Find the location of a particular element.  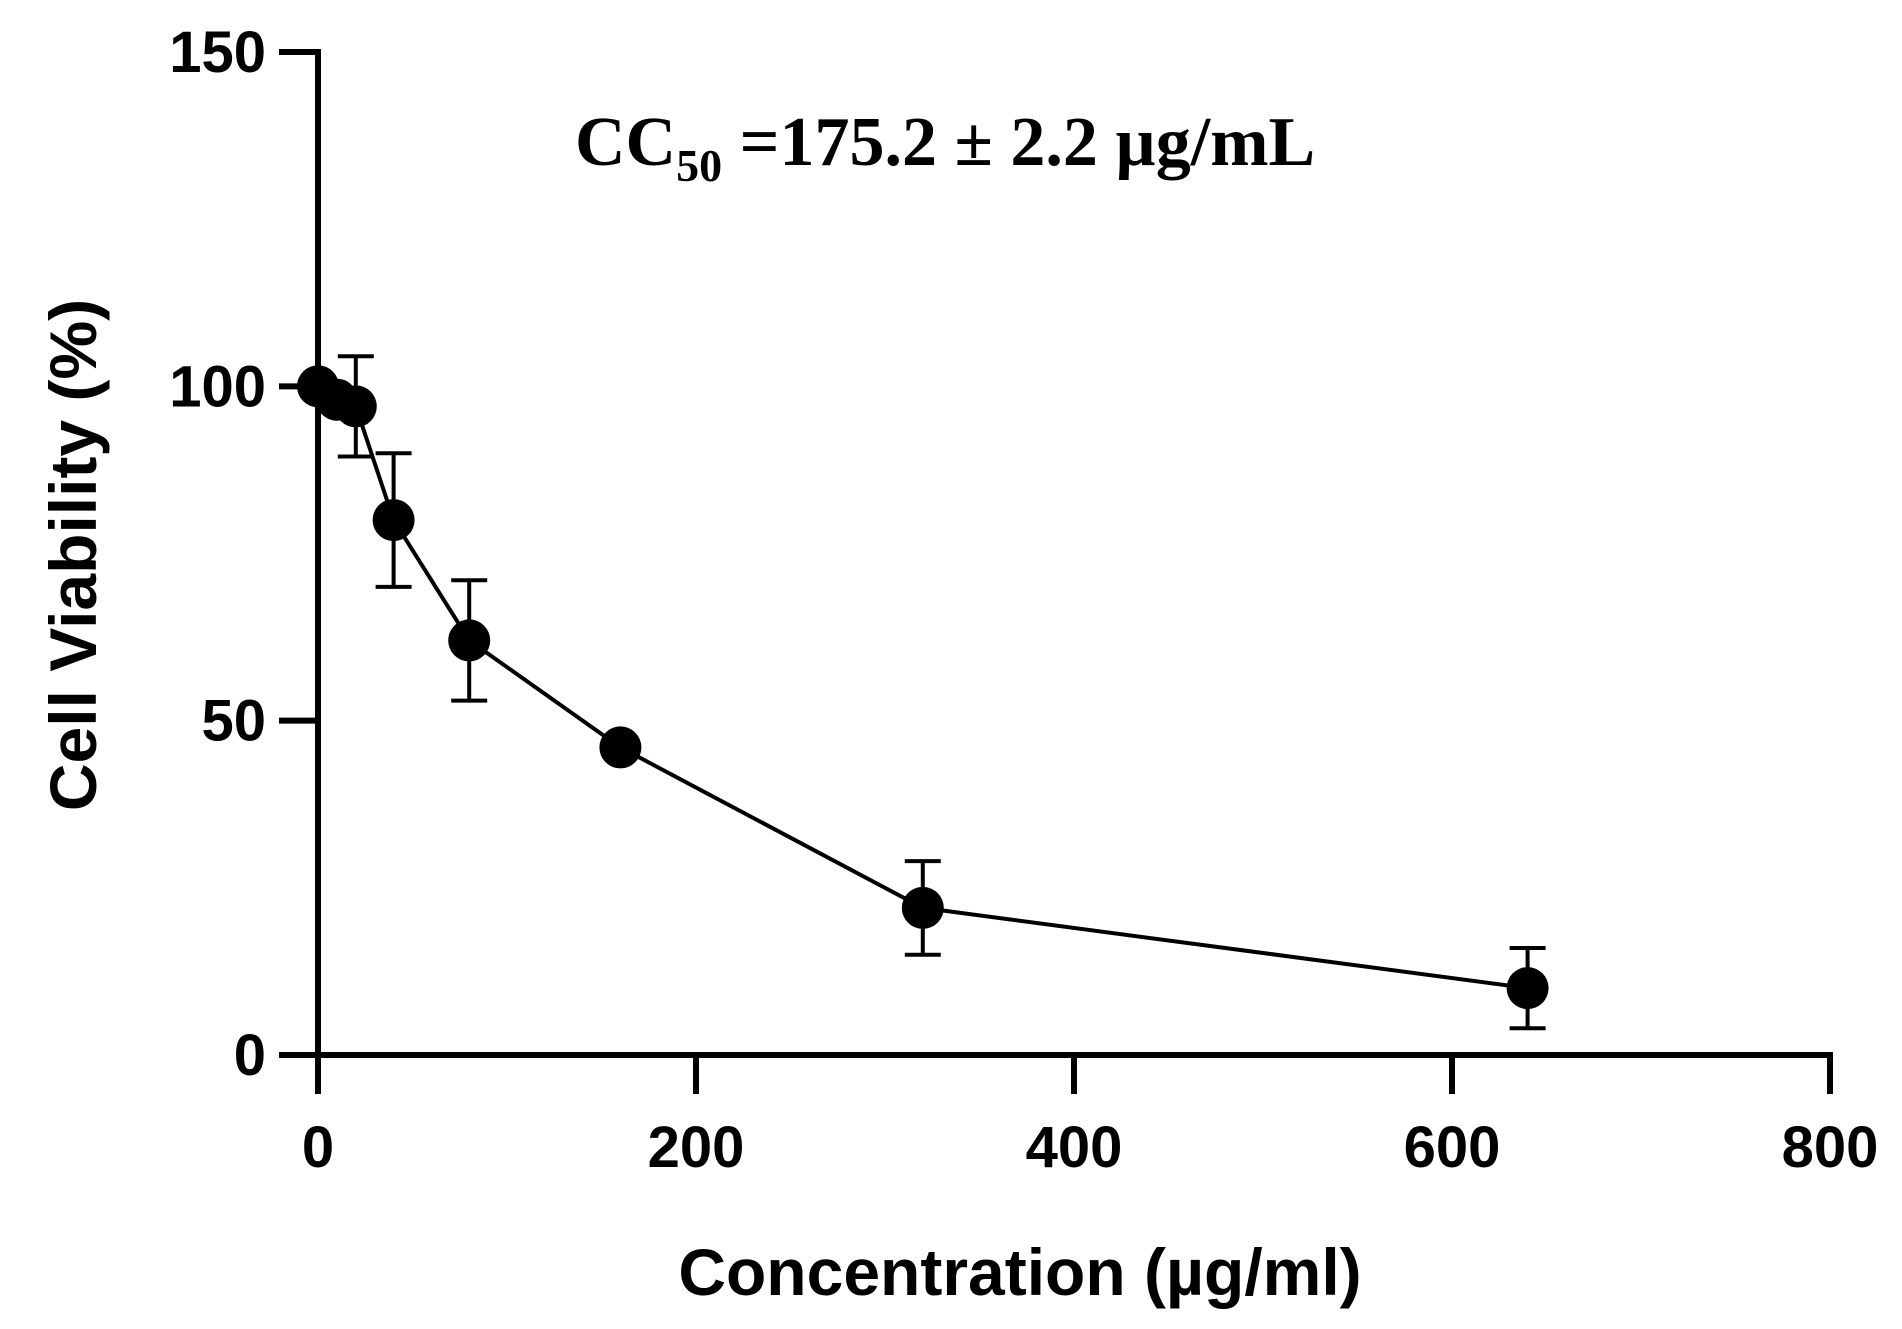

x-tick-label: 200 is located at coordinates (696, 1147).